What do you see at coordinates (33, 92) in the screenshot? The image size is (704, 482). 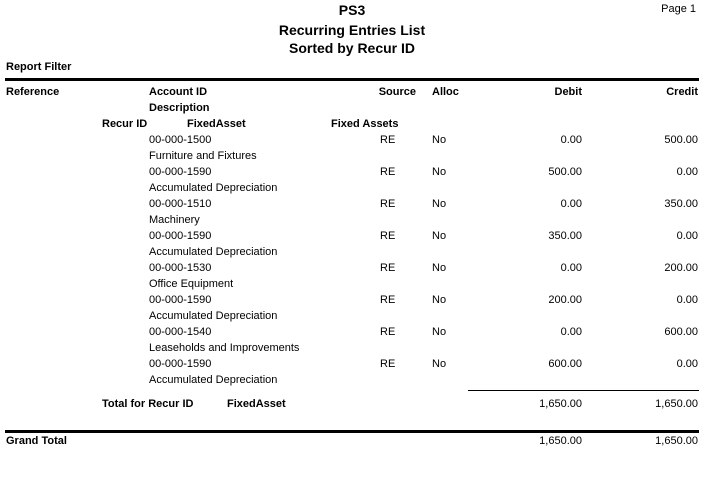 I see `col-reference: Reference` at bounding box center [33, 92].